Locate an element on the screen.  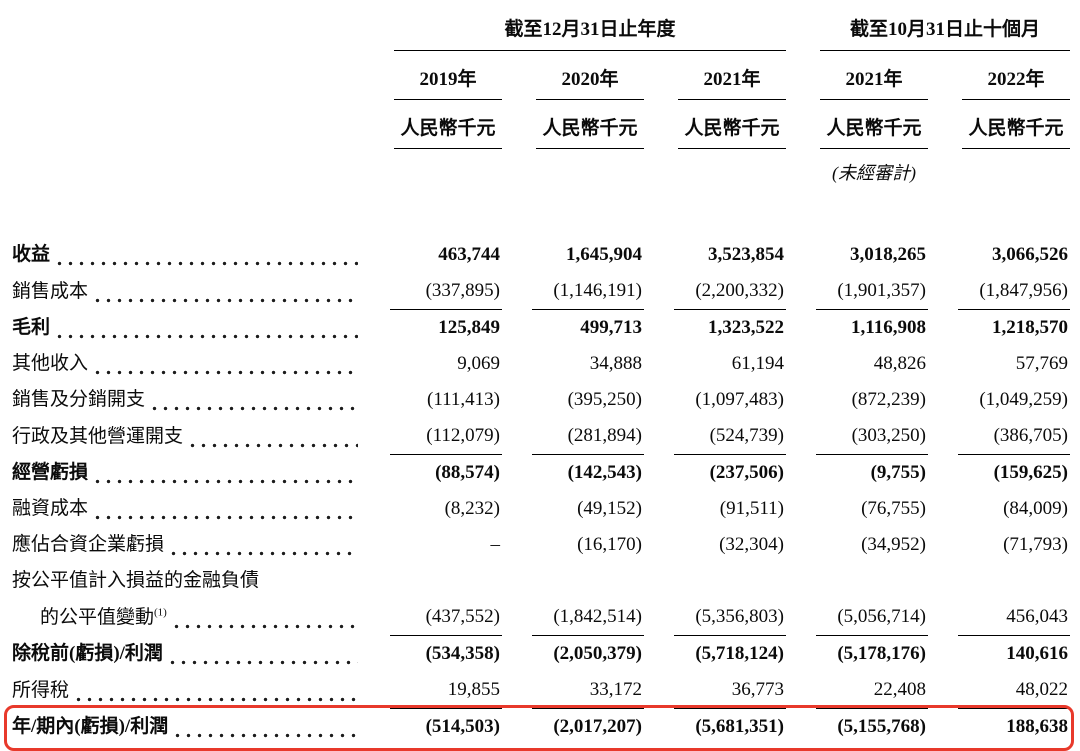
column-group-row: 截至12月31日止年度 截至10月31日止十個月 is located at coordinates (540, 32).